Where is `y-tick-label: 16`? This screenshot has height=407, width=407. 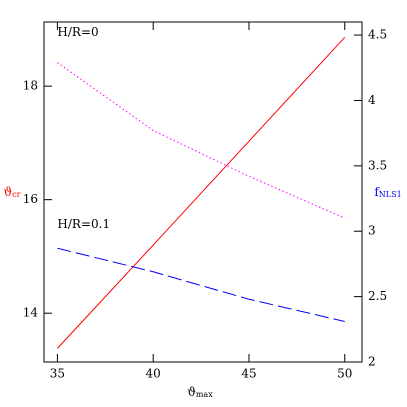 y-tick-label: 16 is located at coordinates (30, 199).